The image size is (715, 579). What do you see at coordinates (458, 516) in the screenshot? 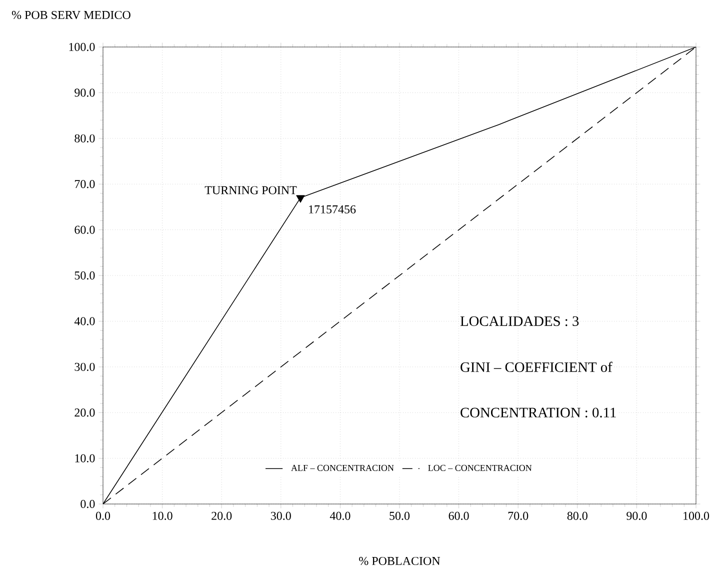
I see `x-tick-label: 60.0` at bounding box center [458, 516].